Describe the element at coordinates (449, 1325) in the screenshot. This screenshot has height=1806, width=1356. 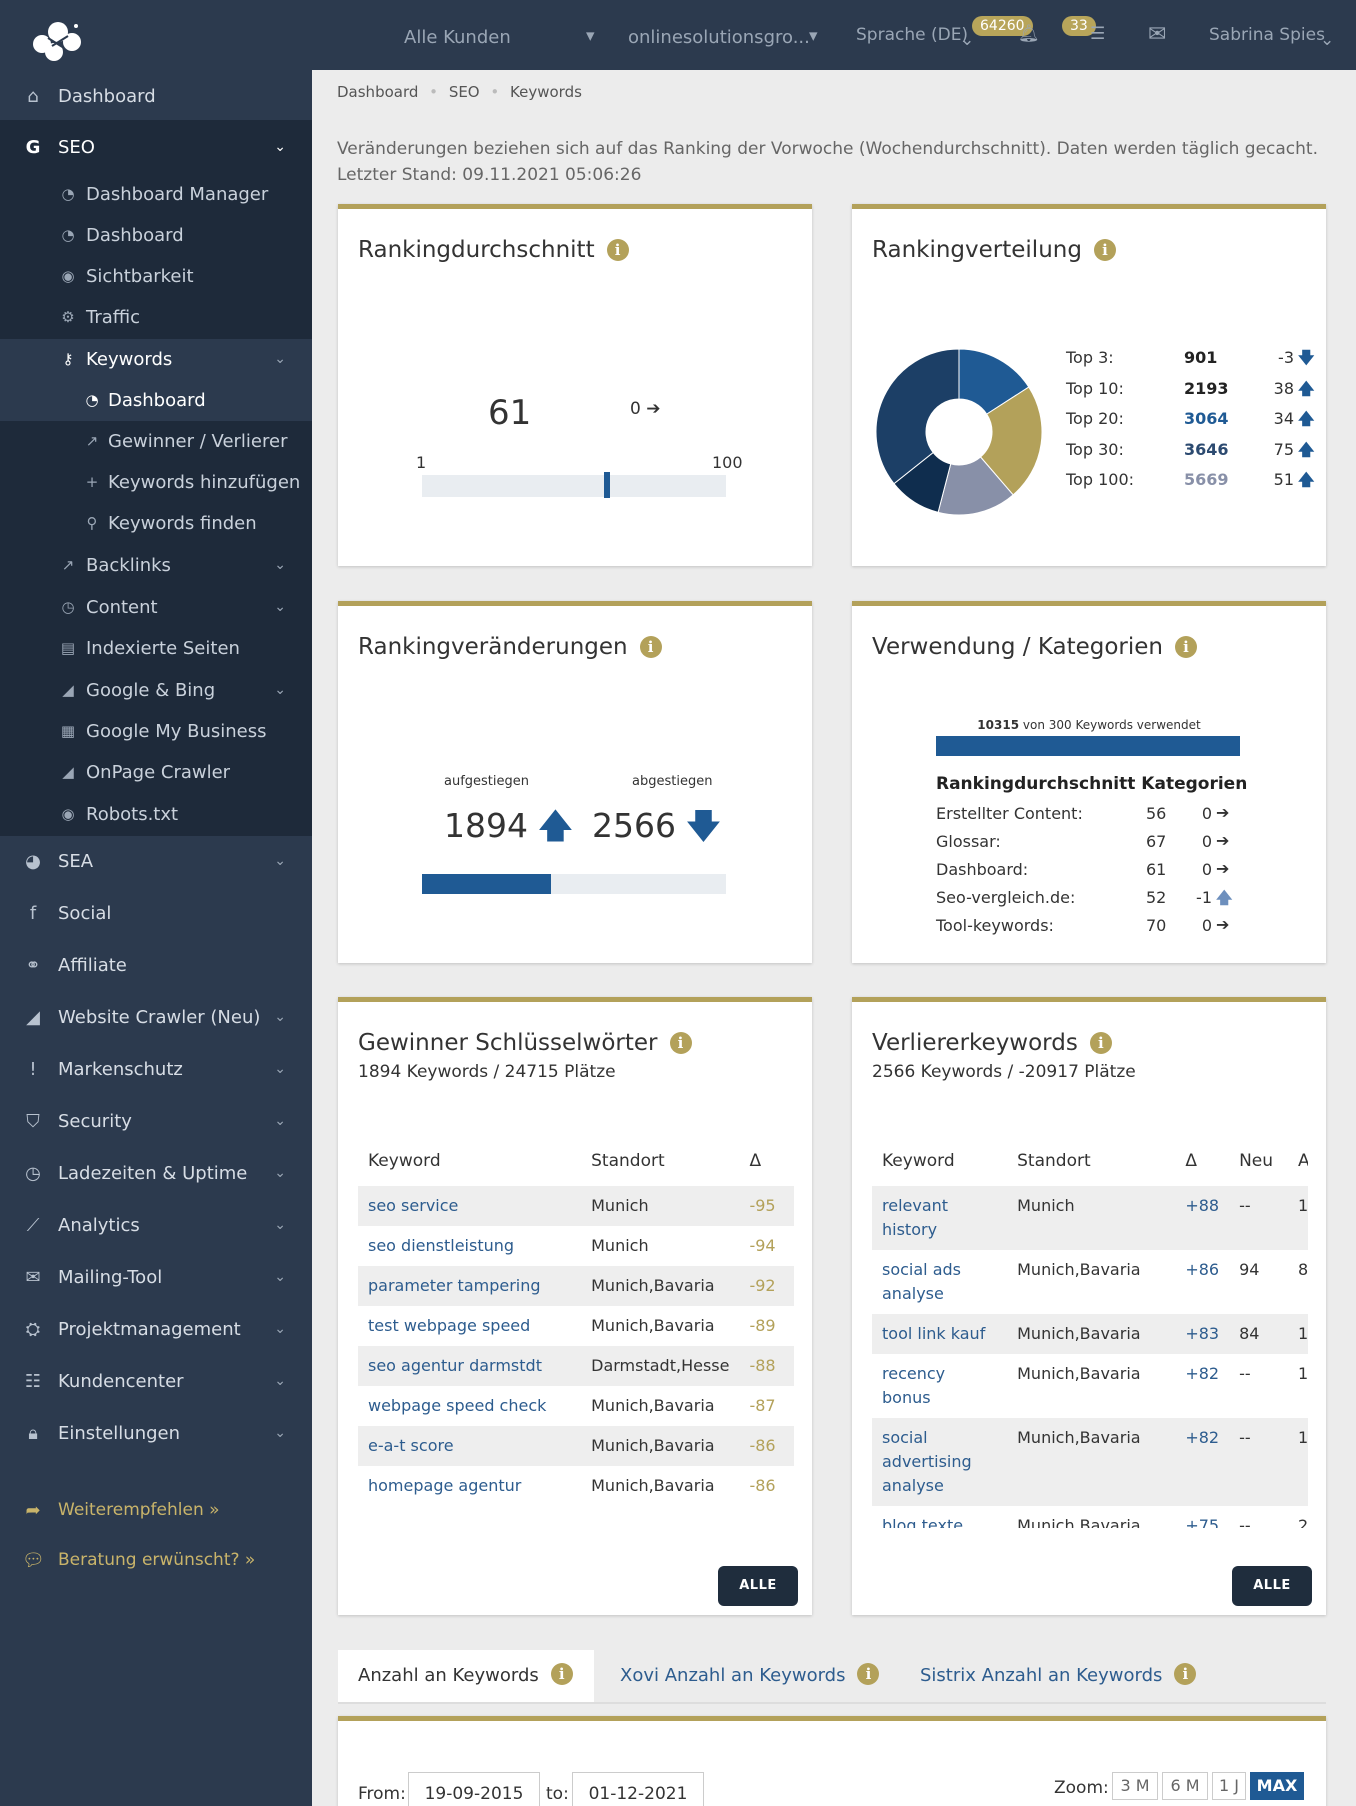
I see `keyword-link: test webpage speed` at that location.